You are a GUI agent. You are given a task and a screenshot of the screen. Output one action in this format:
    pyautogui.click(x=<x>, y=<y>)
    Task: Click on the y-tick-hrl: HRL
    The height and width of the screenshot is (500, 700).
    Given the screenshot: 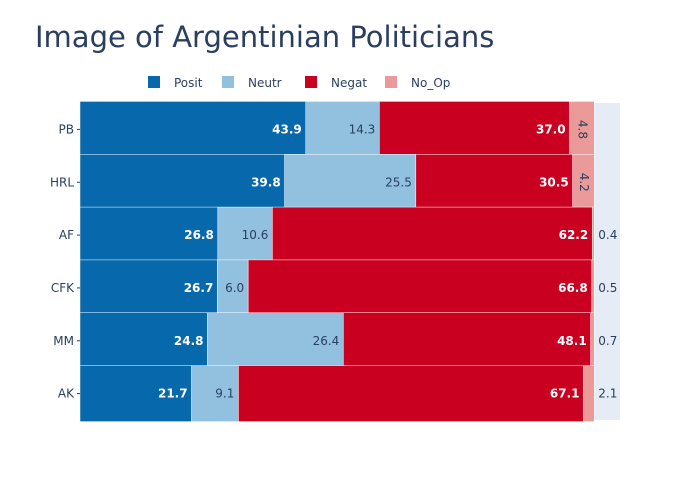 What is the action you would take?
    pyautogui.click(x=62, y=182)
    